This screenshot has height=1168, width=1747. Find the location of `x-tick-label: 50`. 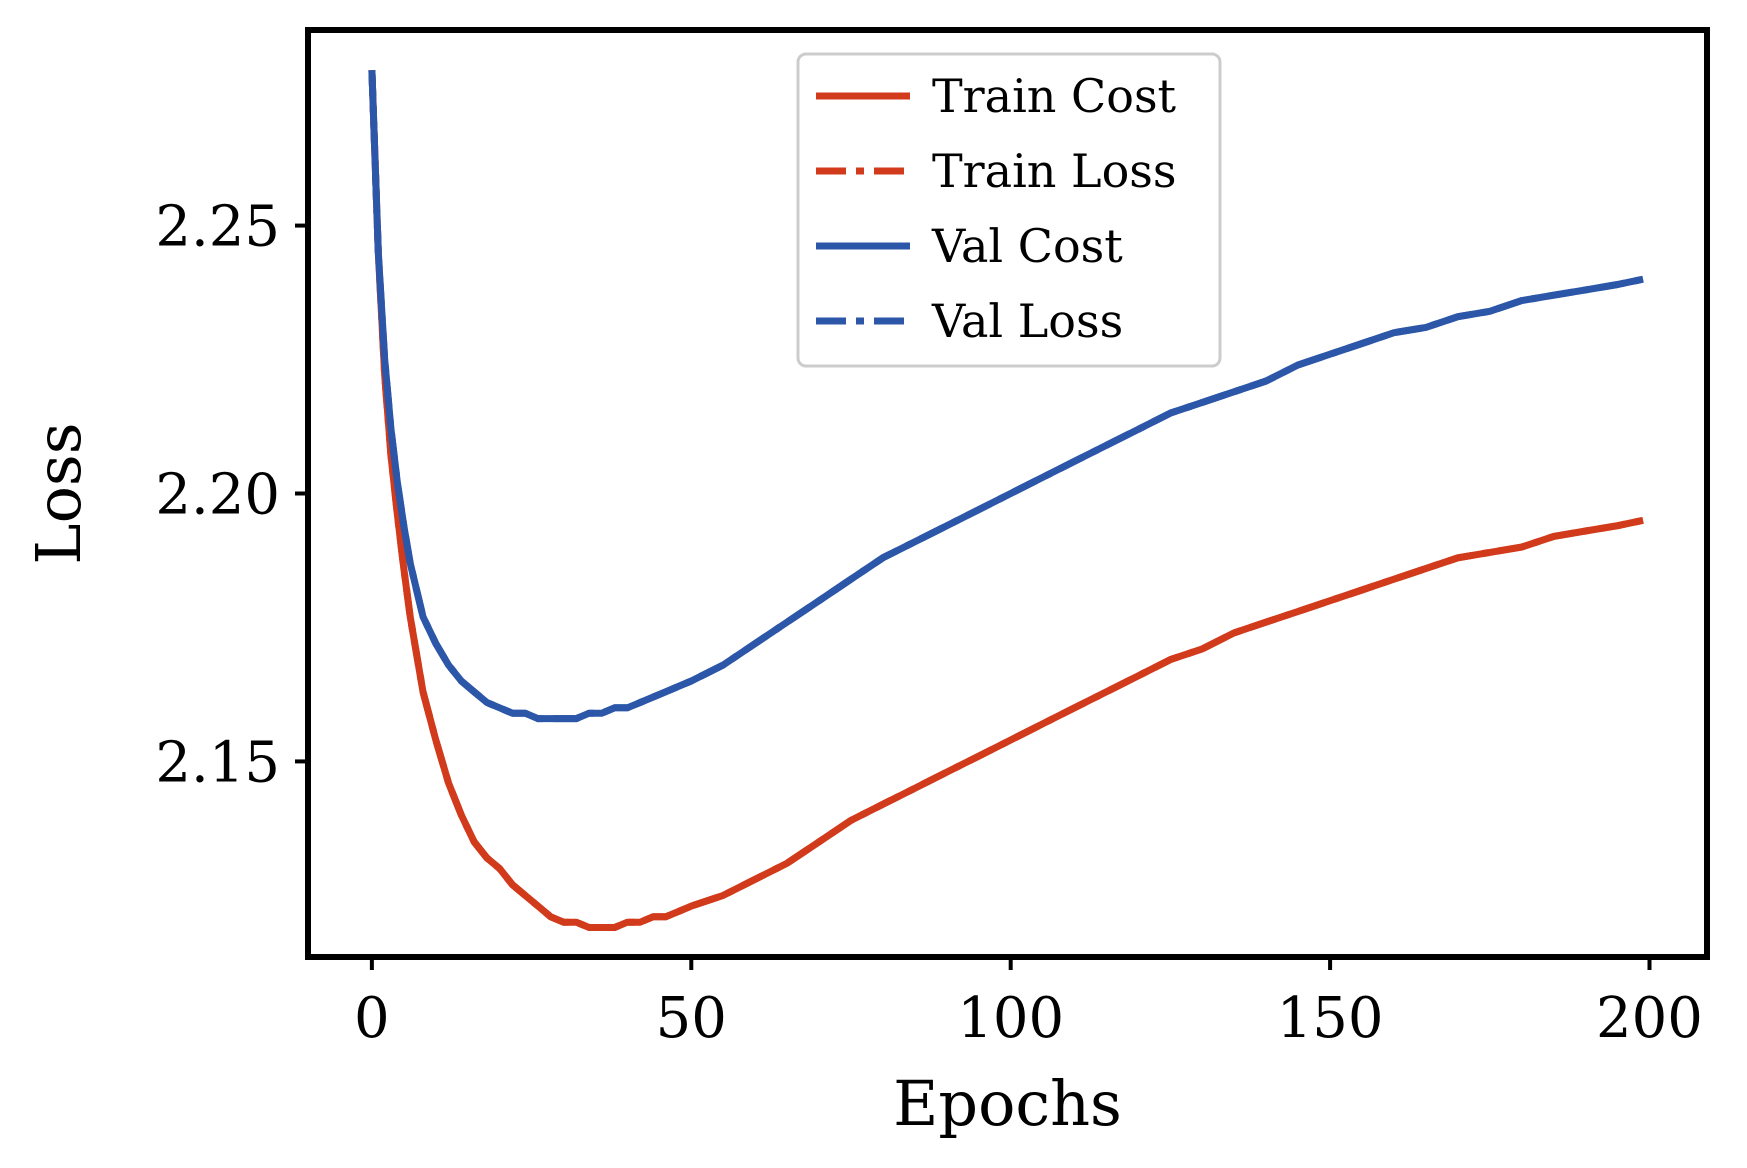

x-tick-label: 50 is located at coordinates (691, 1018).